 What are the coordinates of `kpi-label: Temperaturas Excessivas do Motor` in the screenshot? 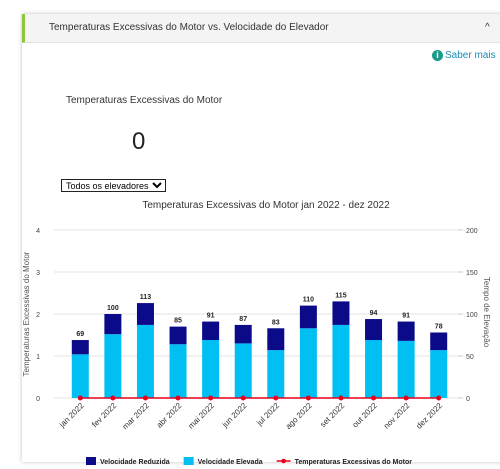 It's located at (144, 100).